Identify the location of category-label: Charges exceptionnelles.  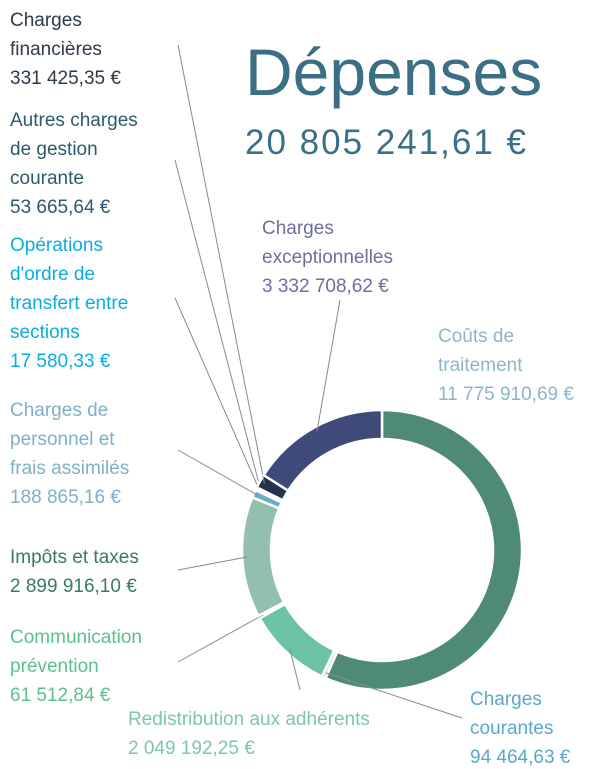
(327, 243).